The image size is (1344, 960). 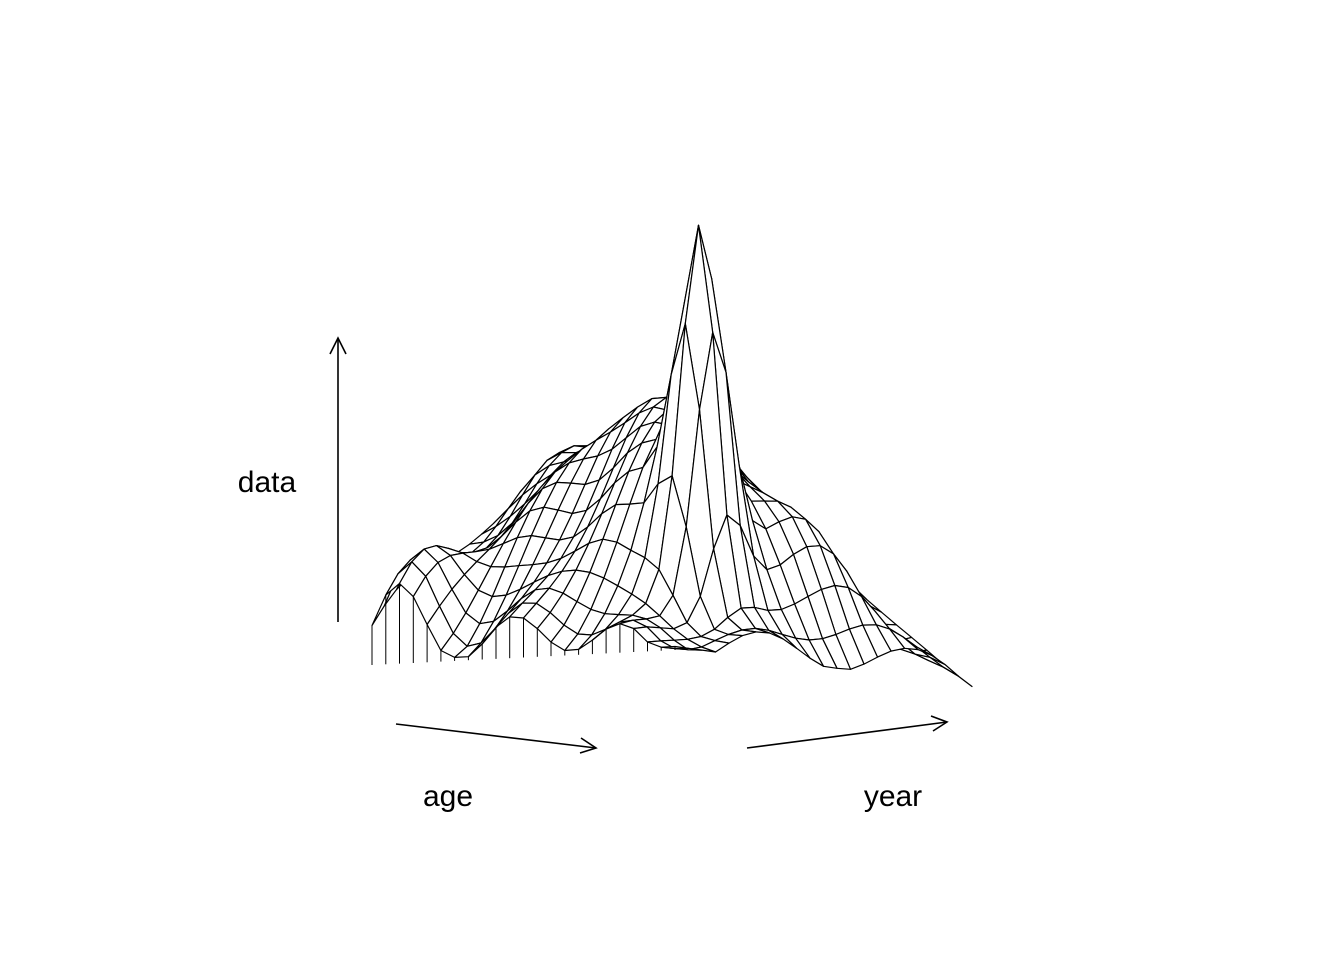 I want to click on x-axis: age, so click(x=496, y=768).